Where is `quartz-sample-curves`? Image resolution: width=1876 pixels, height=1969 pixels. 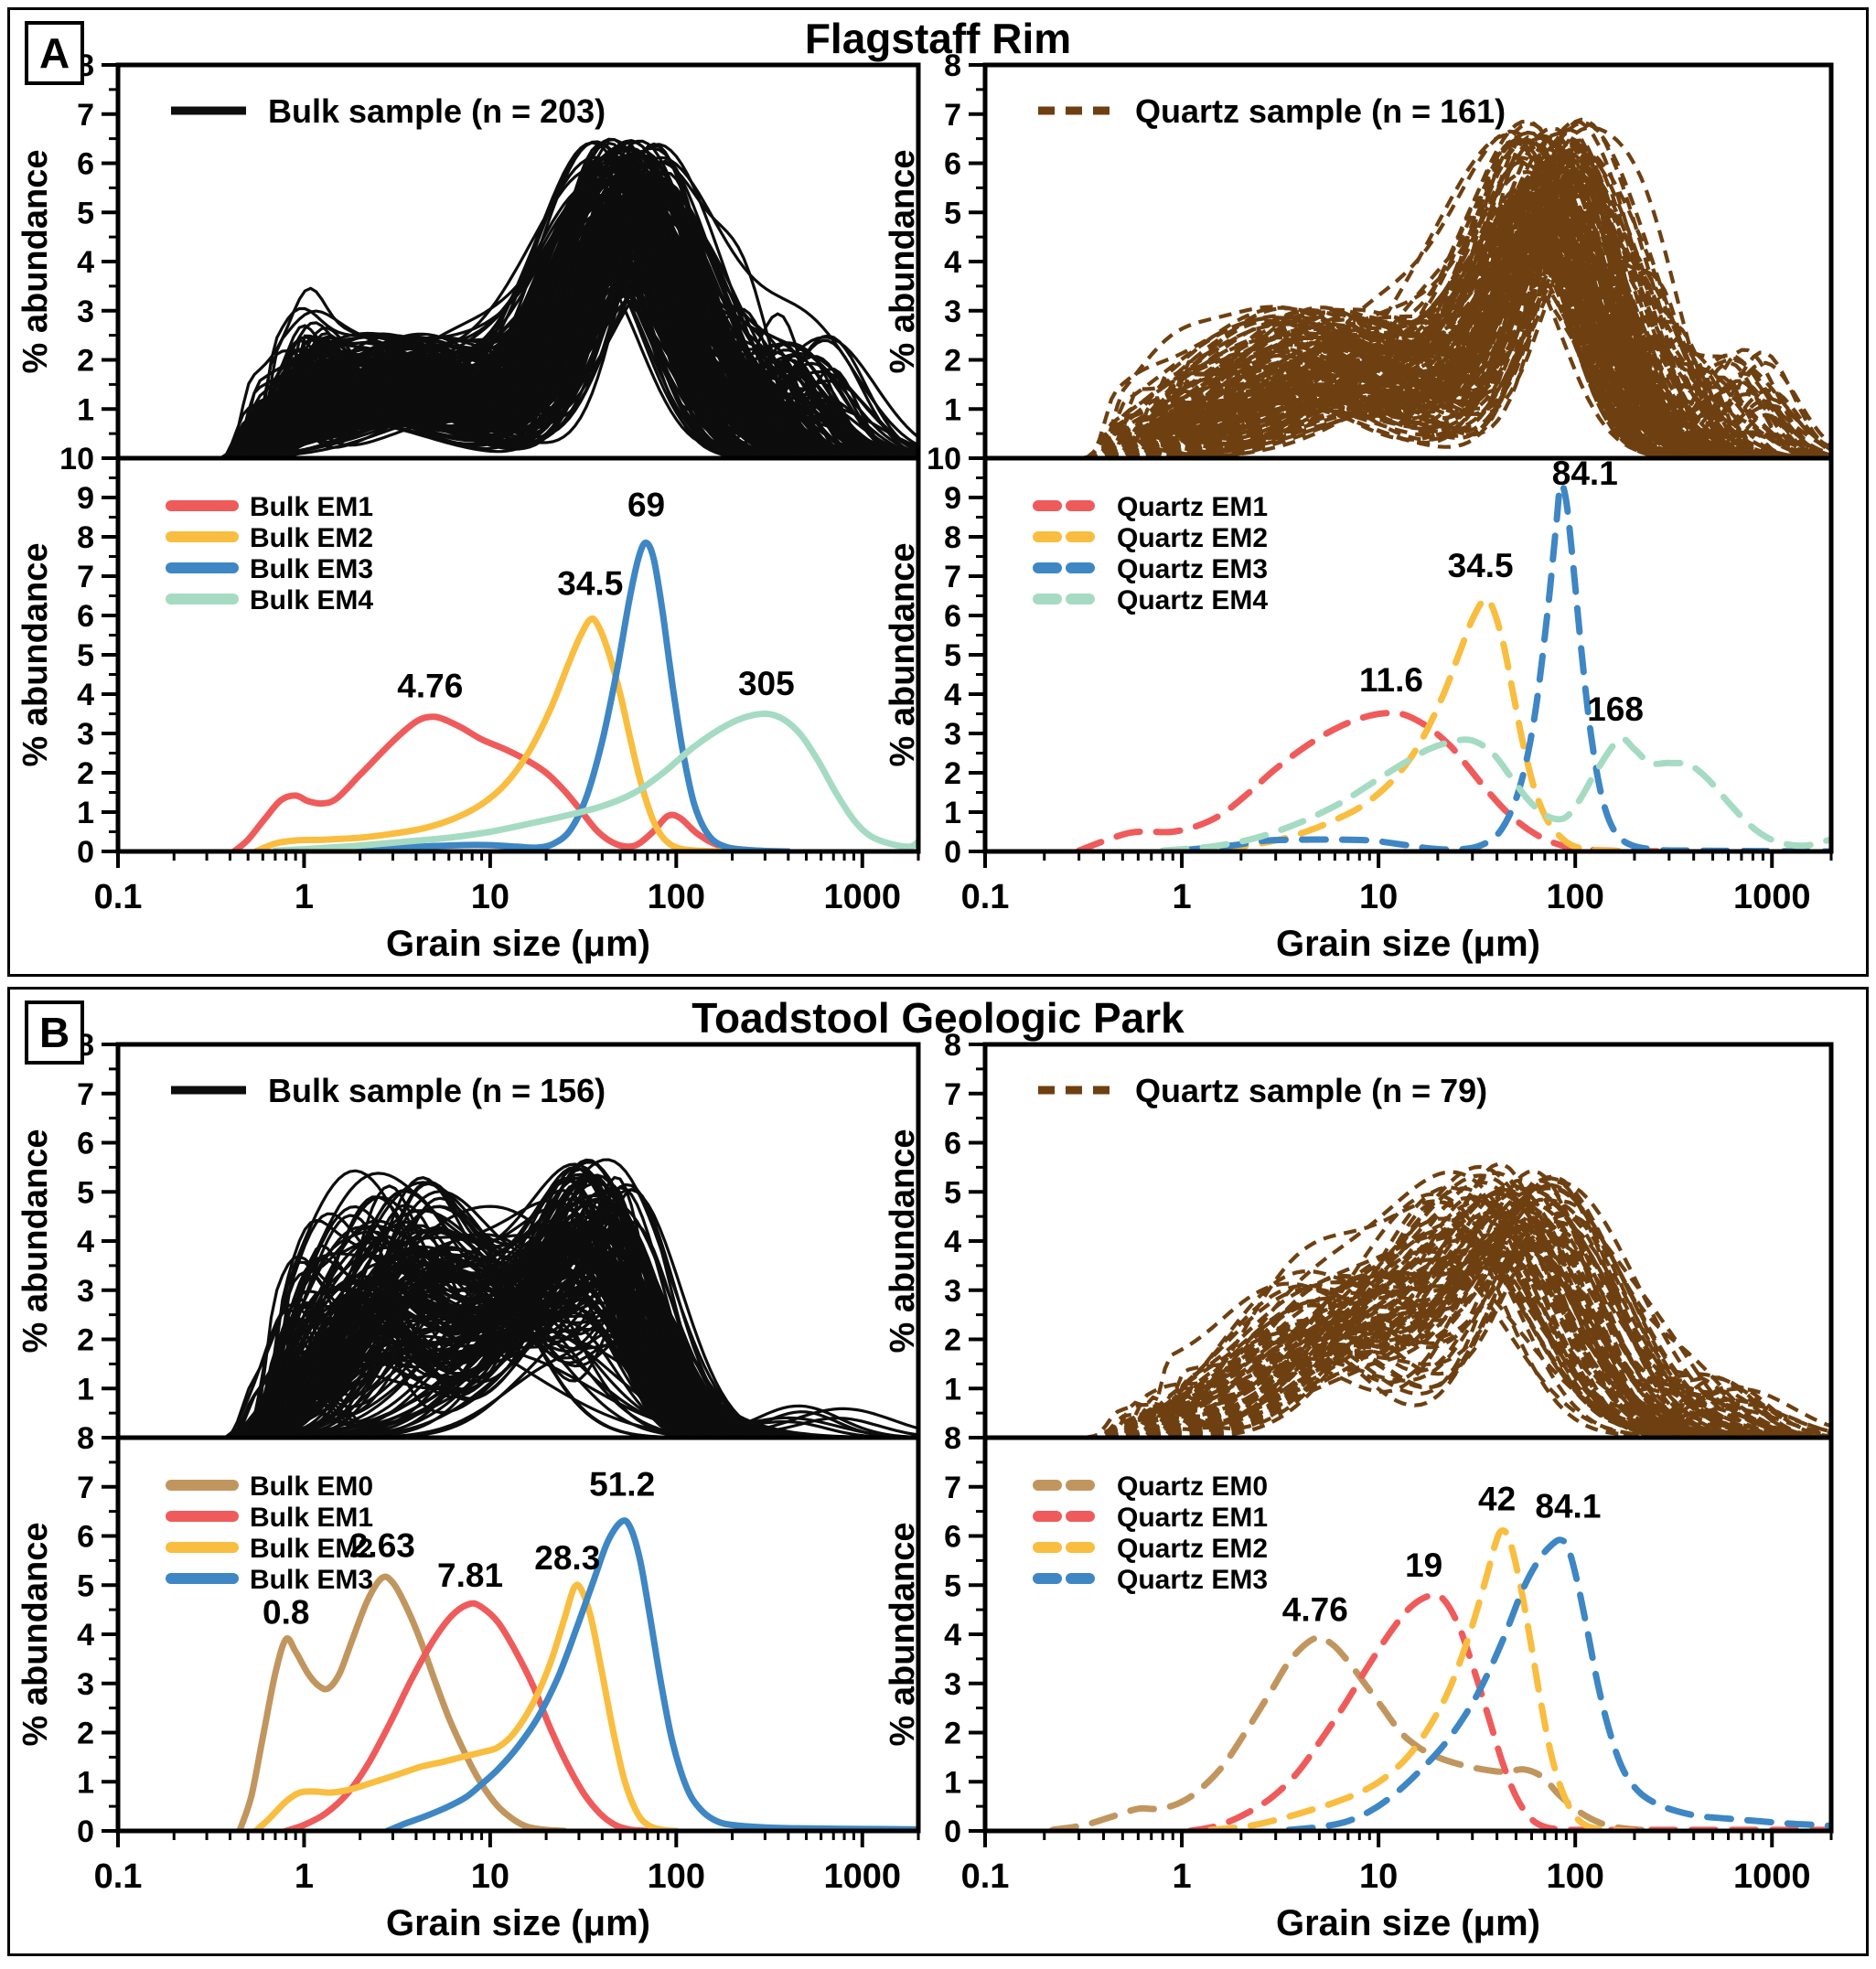
quartz-sample-curves is located at coordinates (1447, 287).